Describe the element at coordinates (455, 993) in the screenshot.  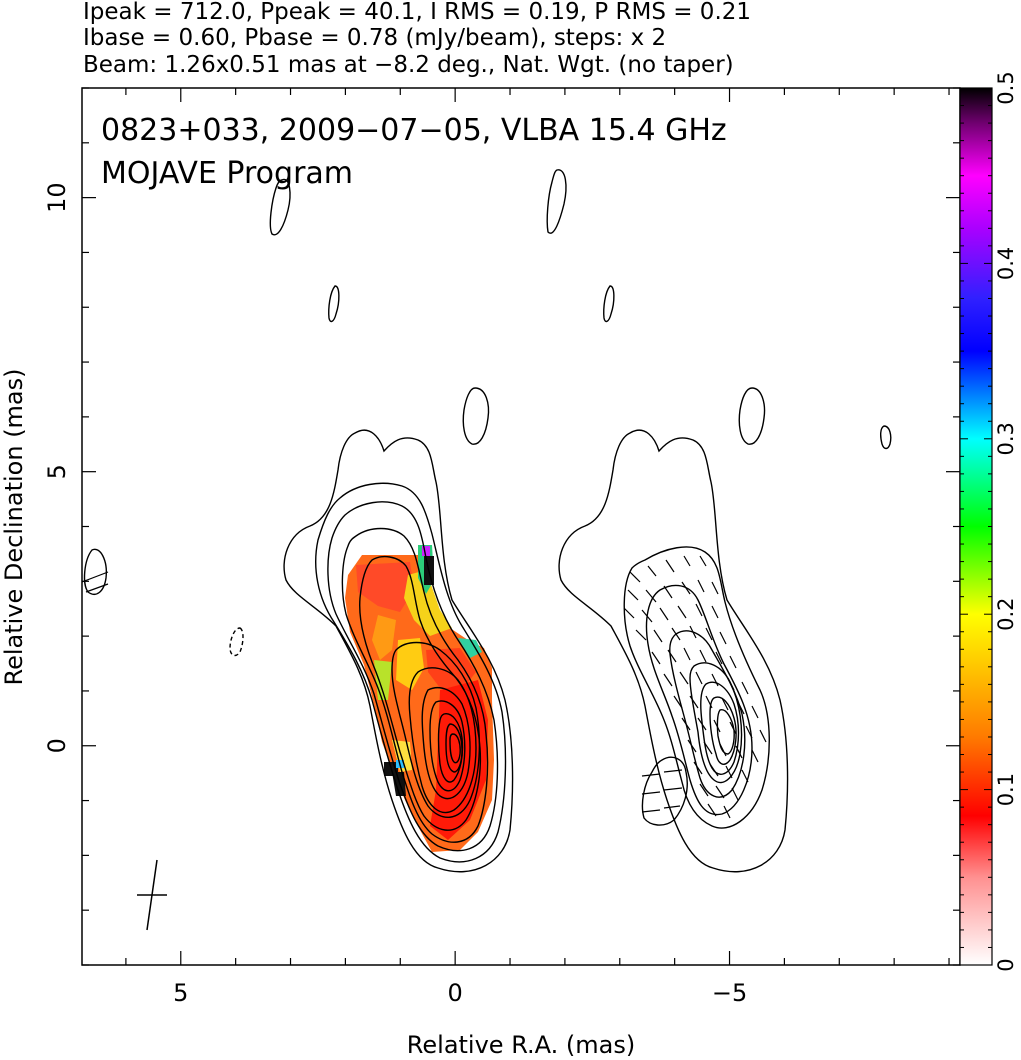
I see `x-tick-label: 0` at that location.